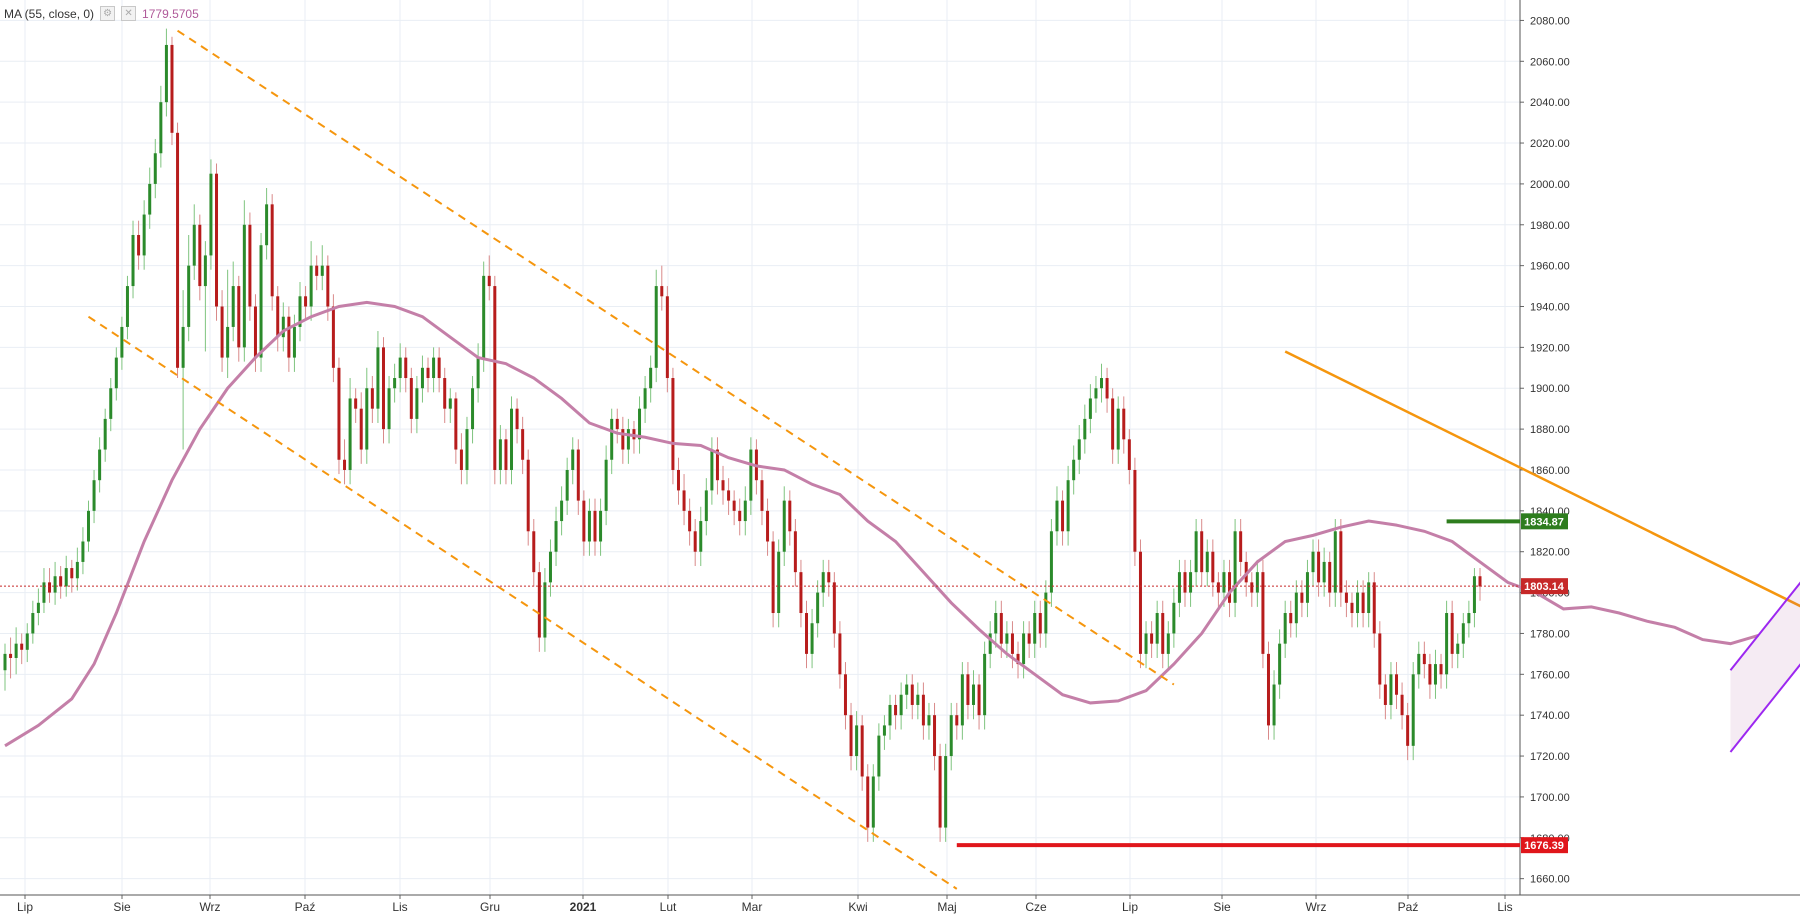 The image size is (1800, 915). Describe the element at coordinates (1550, 880) in the screenshot. I see `y-tick-label: 1660.00` at that location.